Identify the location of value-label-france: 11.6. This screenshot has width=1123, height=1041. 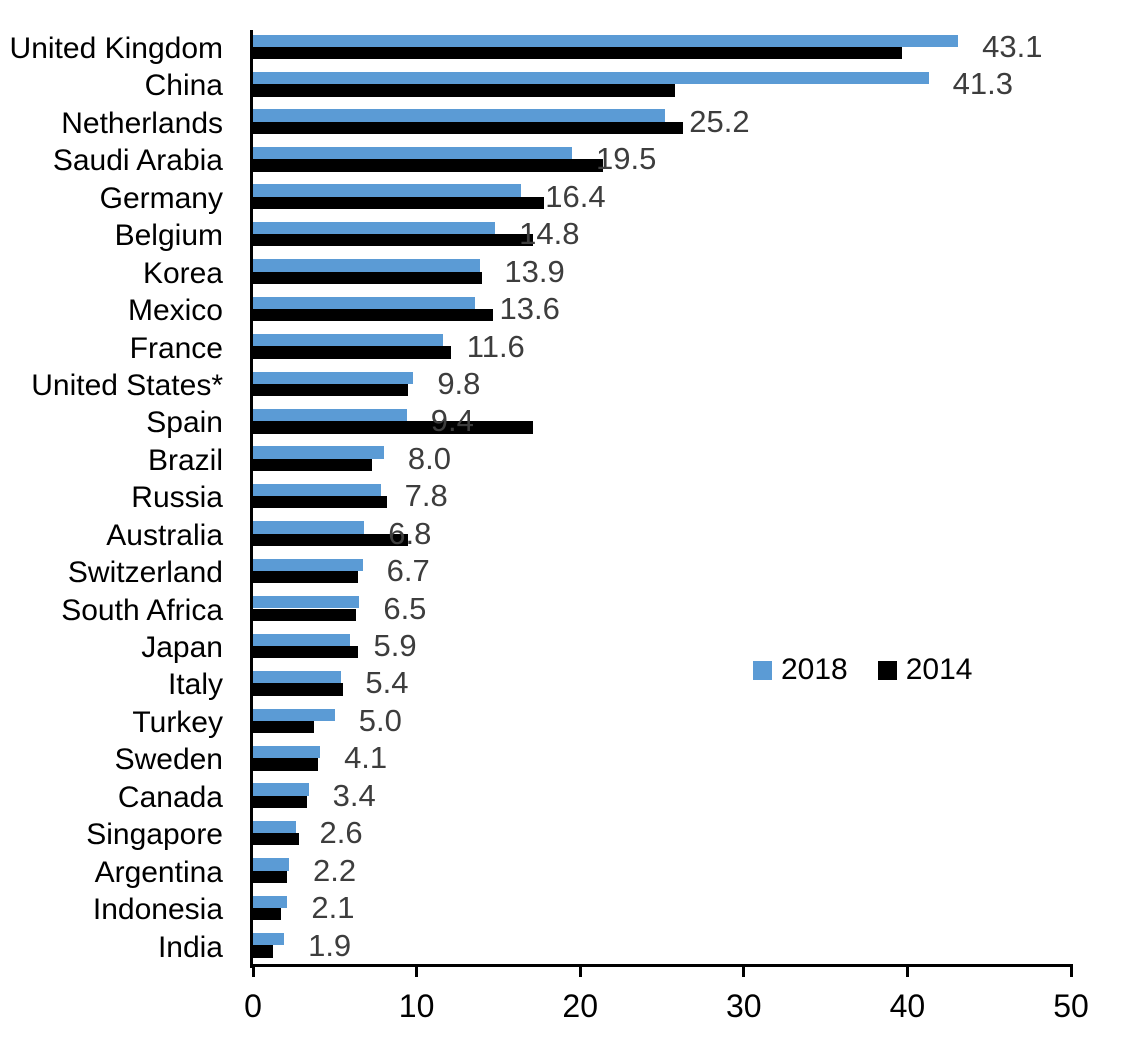
(495, 346).